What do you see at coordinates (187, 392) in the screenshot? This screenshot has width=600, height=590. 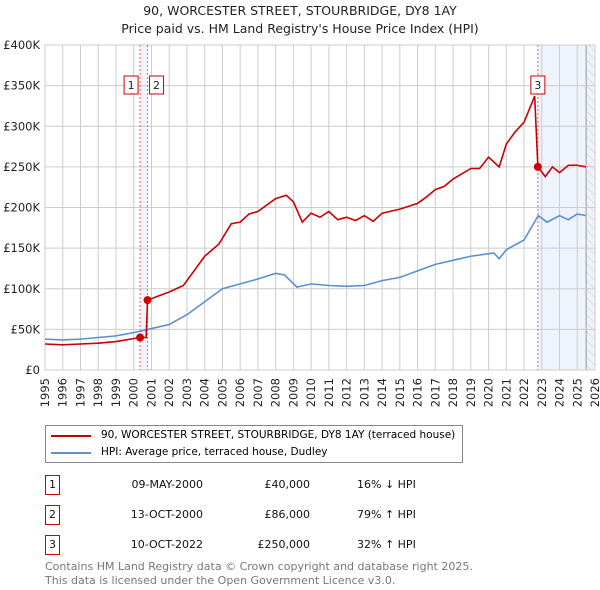 I see `x-tick-label: 2003` at bounding box center [187, 392].